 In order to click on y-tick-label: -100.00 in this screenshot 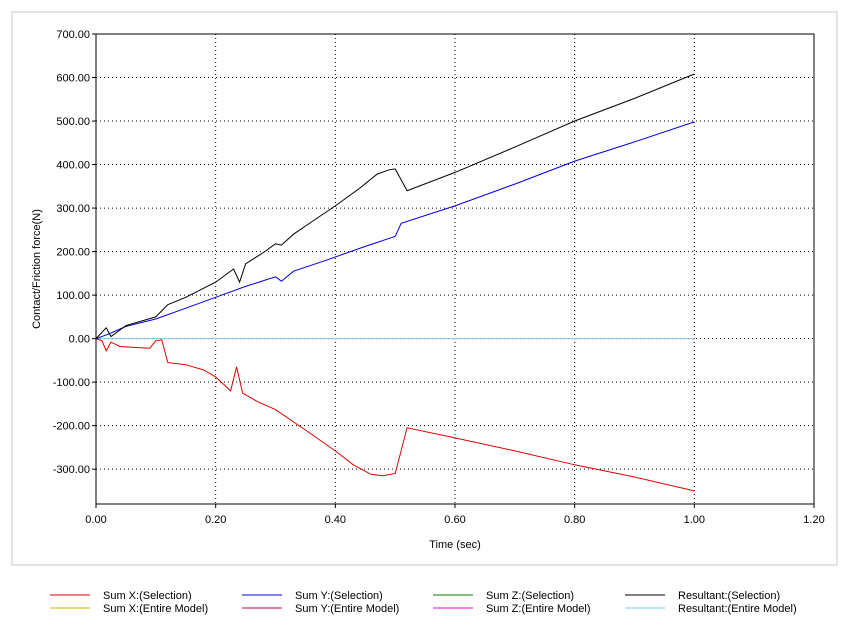, I will do `click(71, 383)`.